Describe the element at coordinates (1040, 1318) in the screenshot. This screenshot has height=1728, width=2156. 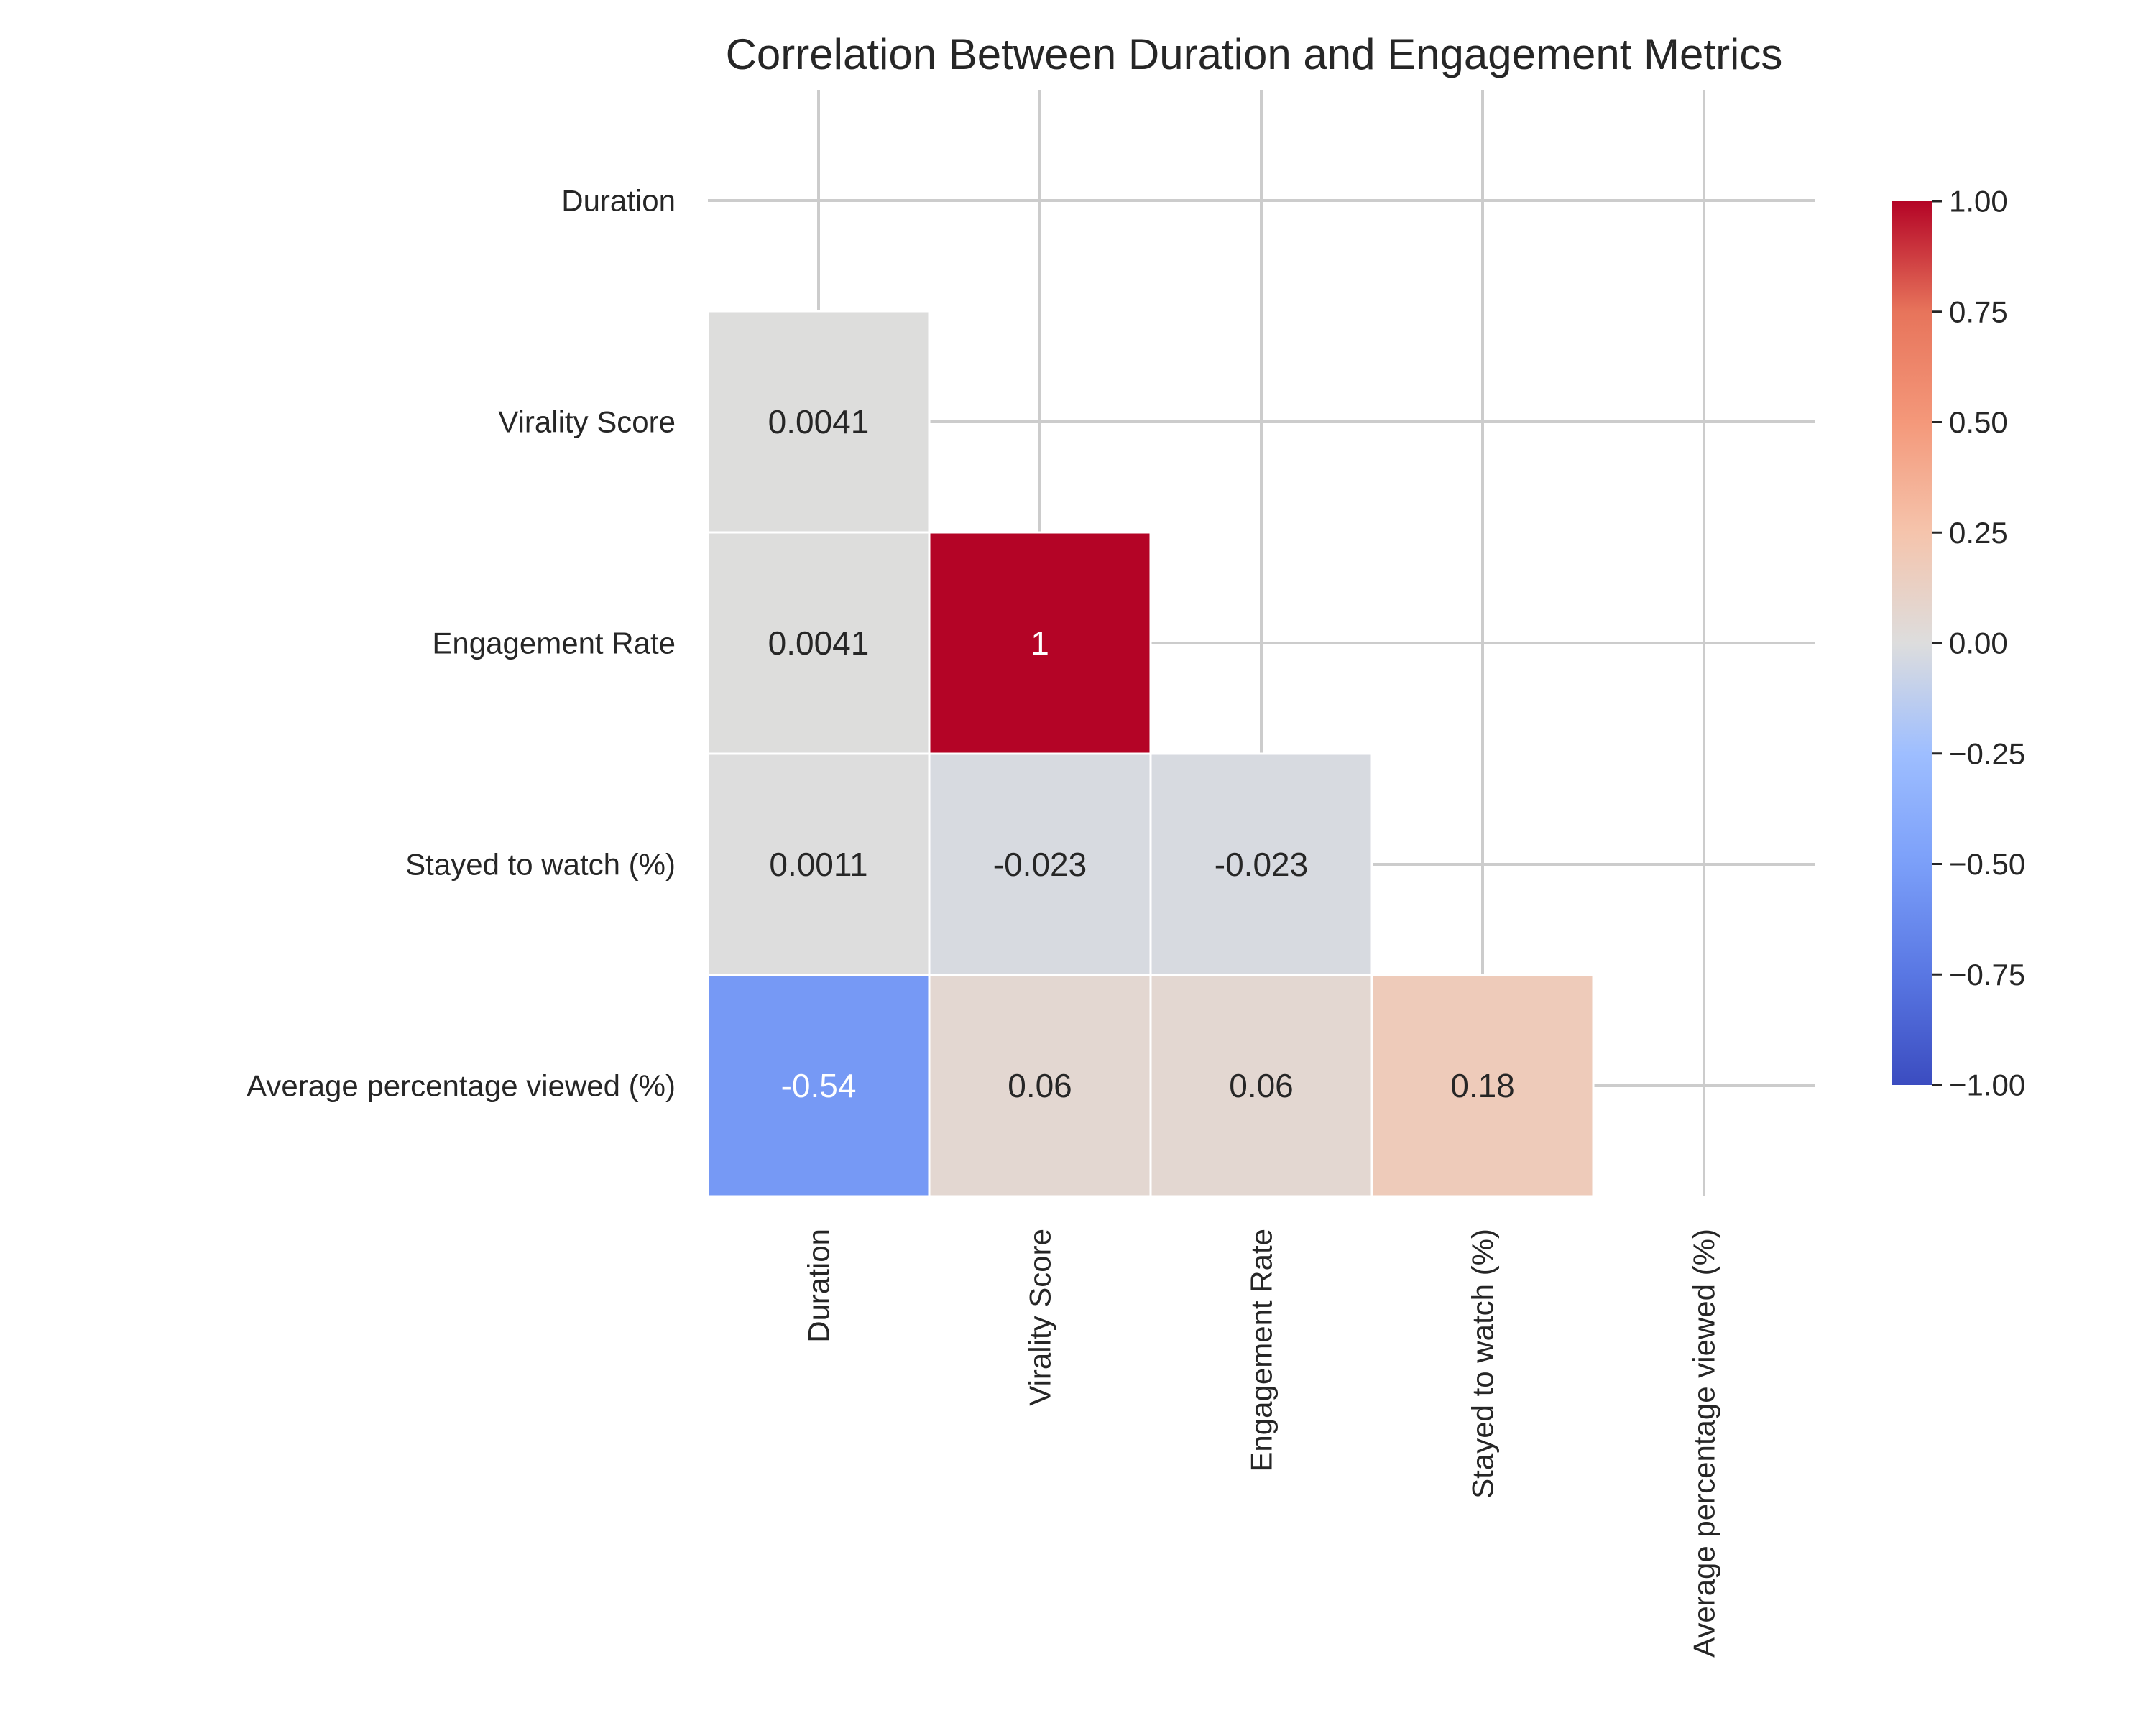
I see `x-tick-label: Virality Score` at that location.